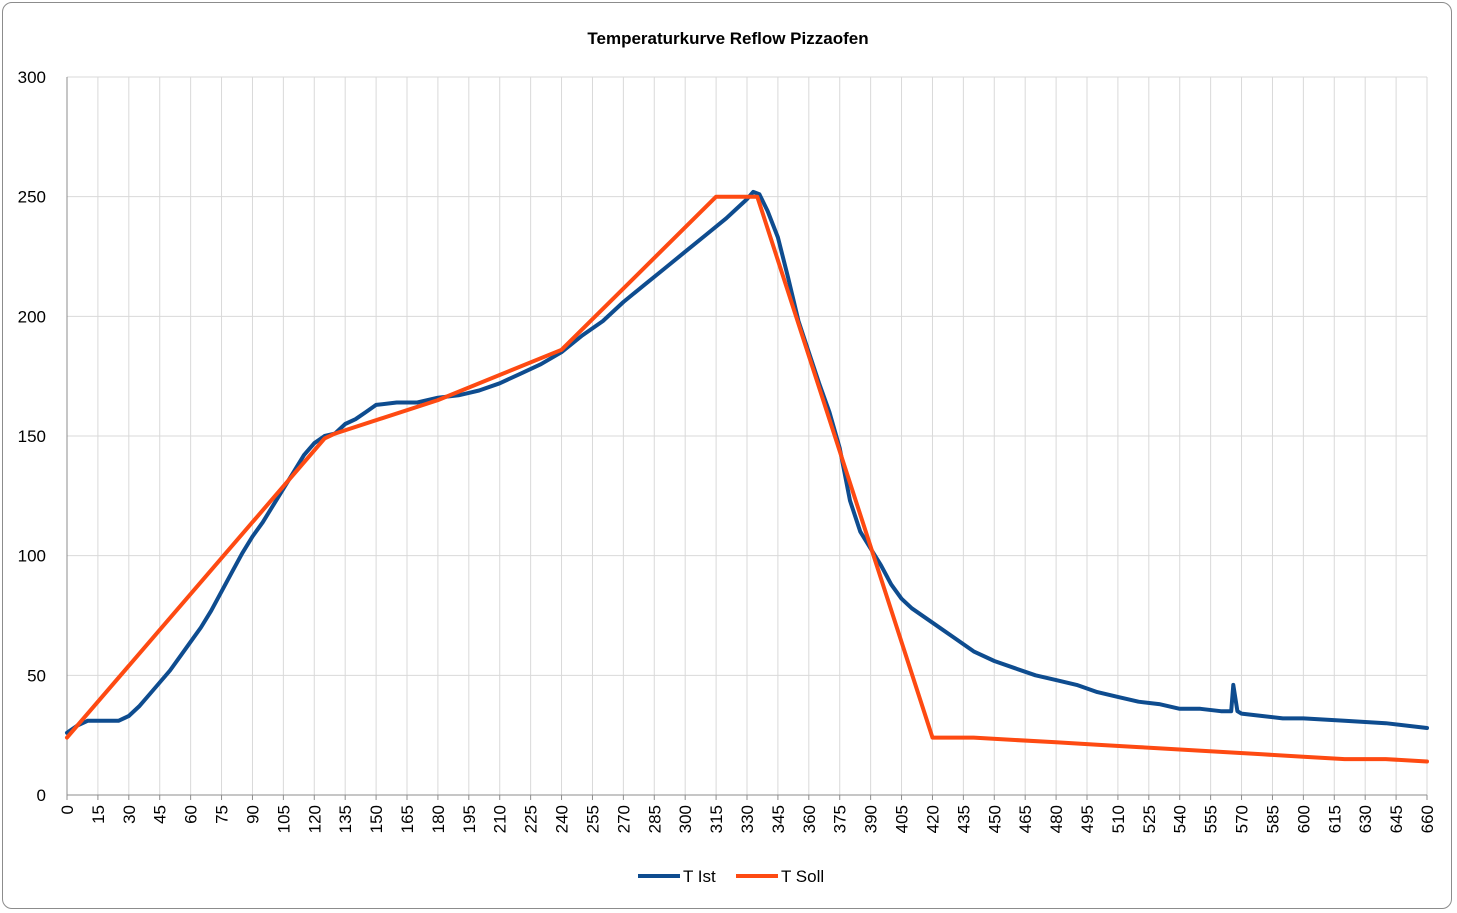 Image resolution: width=1457 pixels, height=913 pixels. Describe the element at coordinates (500, 819) in the screenshot. I see `x-tick-label: 210` at that location.